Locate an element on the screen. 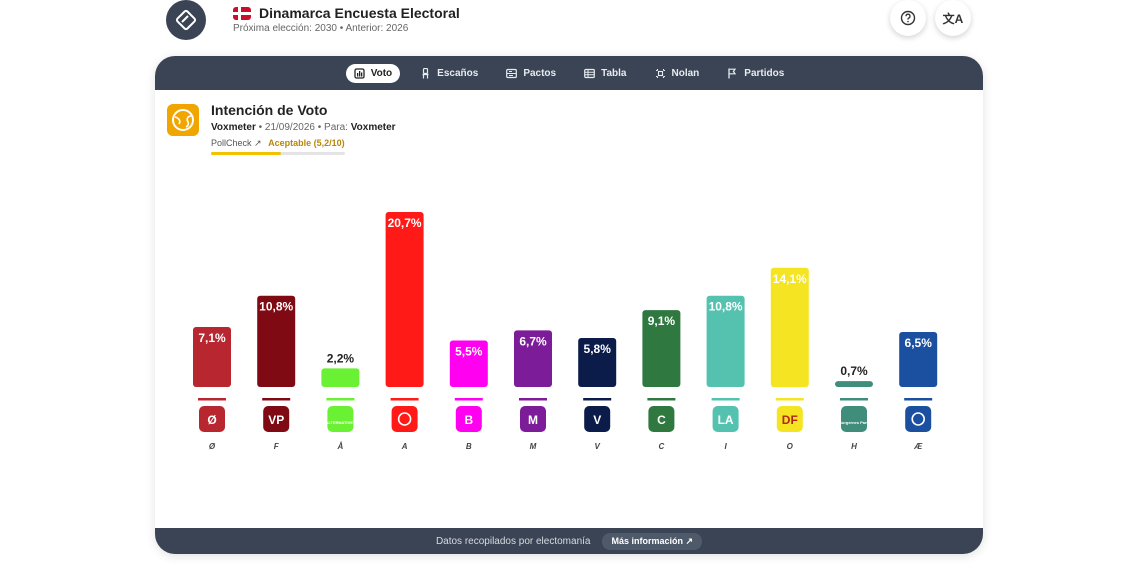 Image resolution: width=1140 pixels, height=570 pixels. value-label: 10,8% is located at coordinates (276, 307).